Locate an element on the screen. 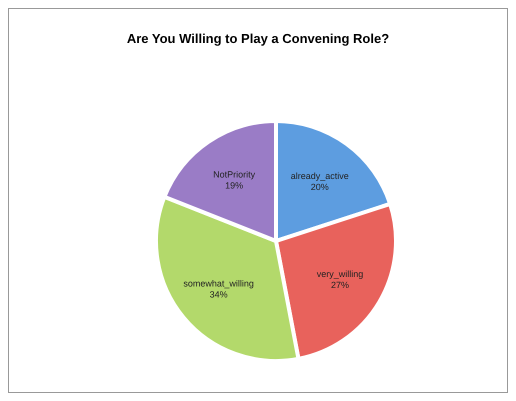  slice-label: already_active is located at coordinates (319, 175).